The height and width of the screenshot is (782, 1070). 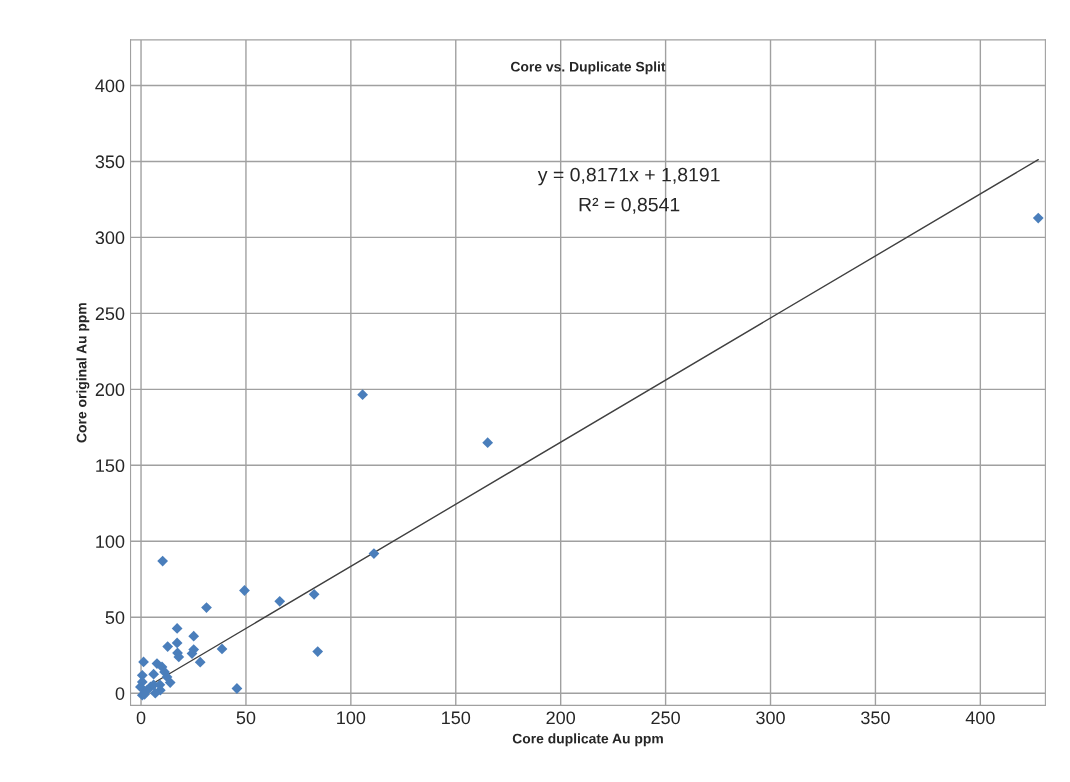 What do you see at coordinates (110, 541) in the screenshot?
I see `y-tick-label: 100` at bounding box center [110, 541].